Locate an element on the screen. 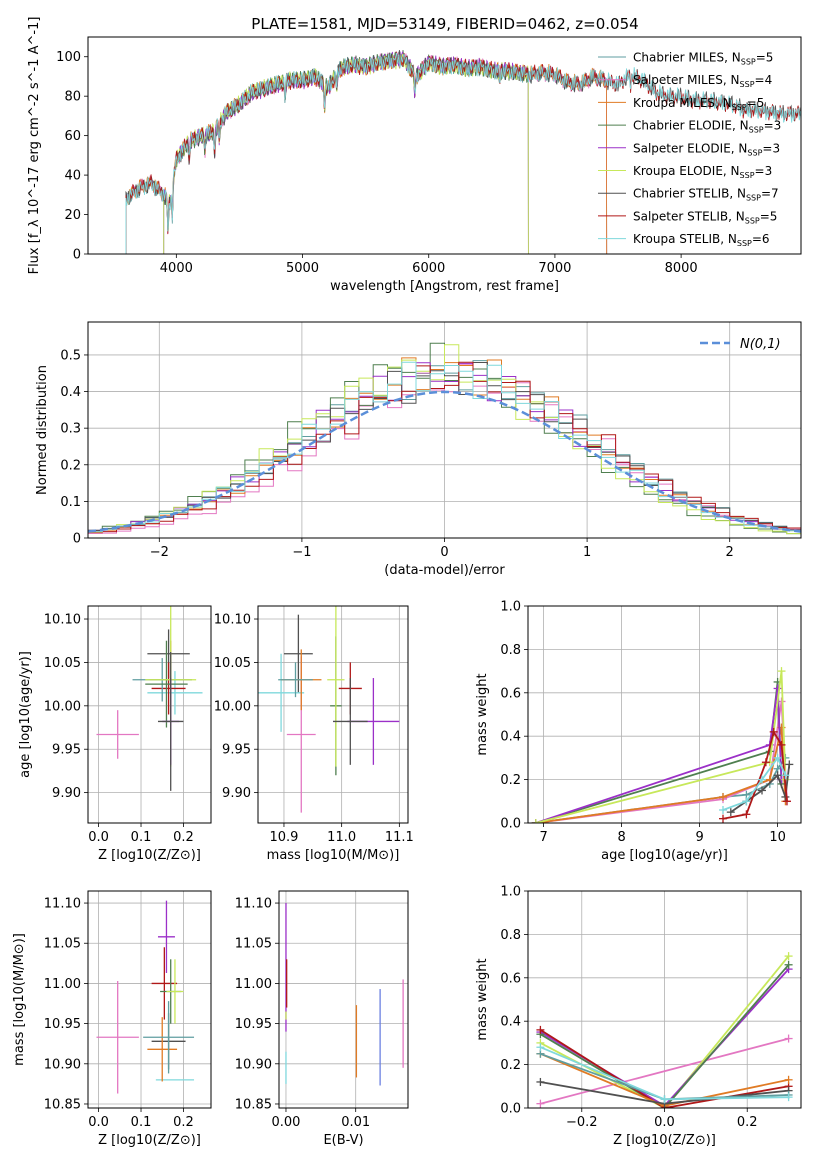 The width and height of the screenshot is (819, 1170). weight_vs_age-ytick-label: 1.0 is located at coordinates (510, 607).